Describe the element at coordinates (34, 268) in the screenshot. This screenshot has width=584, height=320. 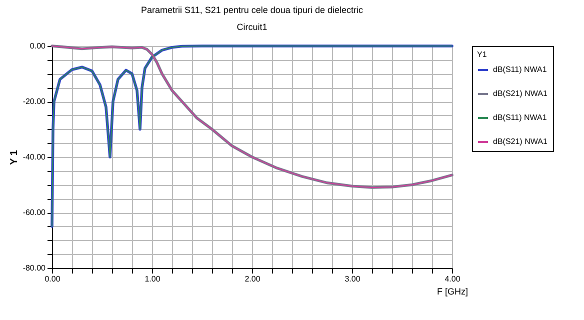
I see `y-tick-label: -80.00` at that location.